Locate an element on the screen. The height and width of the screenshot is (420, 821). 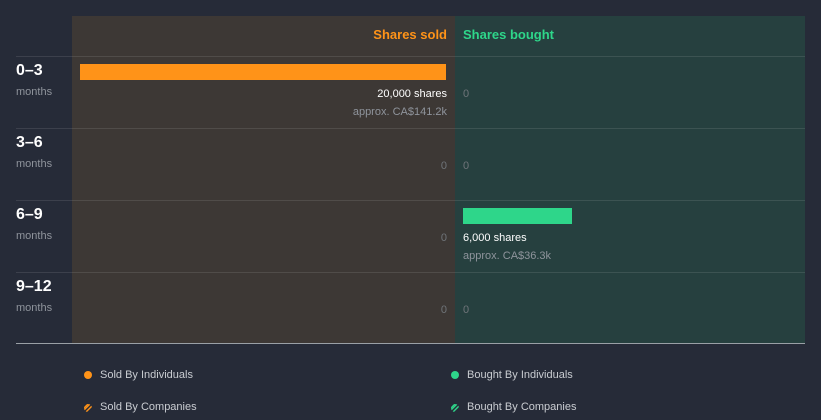
legend-label: Sold By Companies is located at coordinates (148, 407).